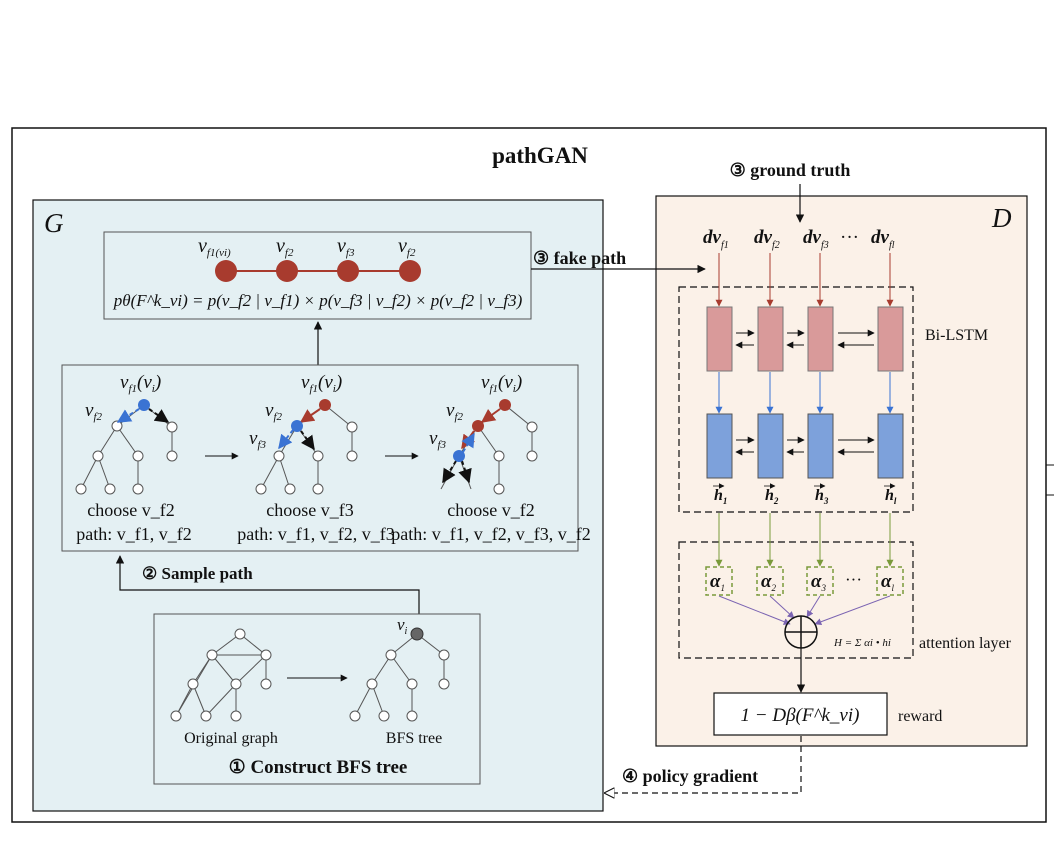  What do you see at coordinates (197, 573) in the screenshot?
I see `sample-path-label: ② Sample path` at bounding box center [197, 573].